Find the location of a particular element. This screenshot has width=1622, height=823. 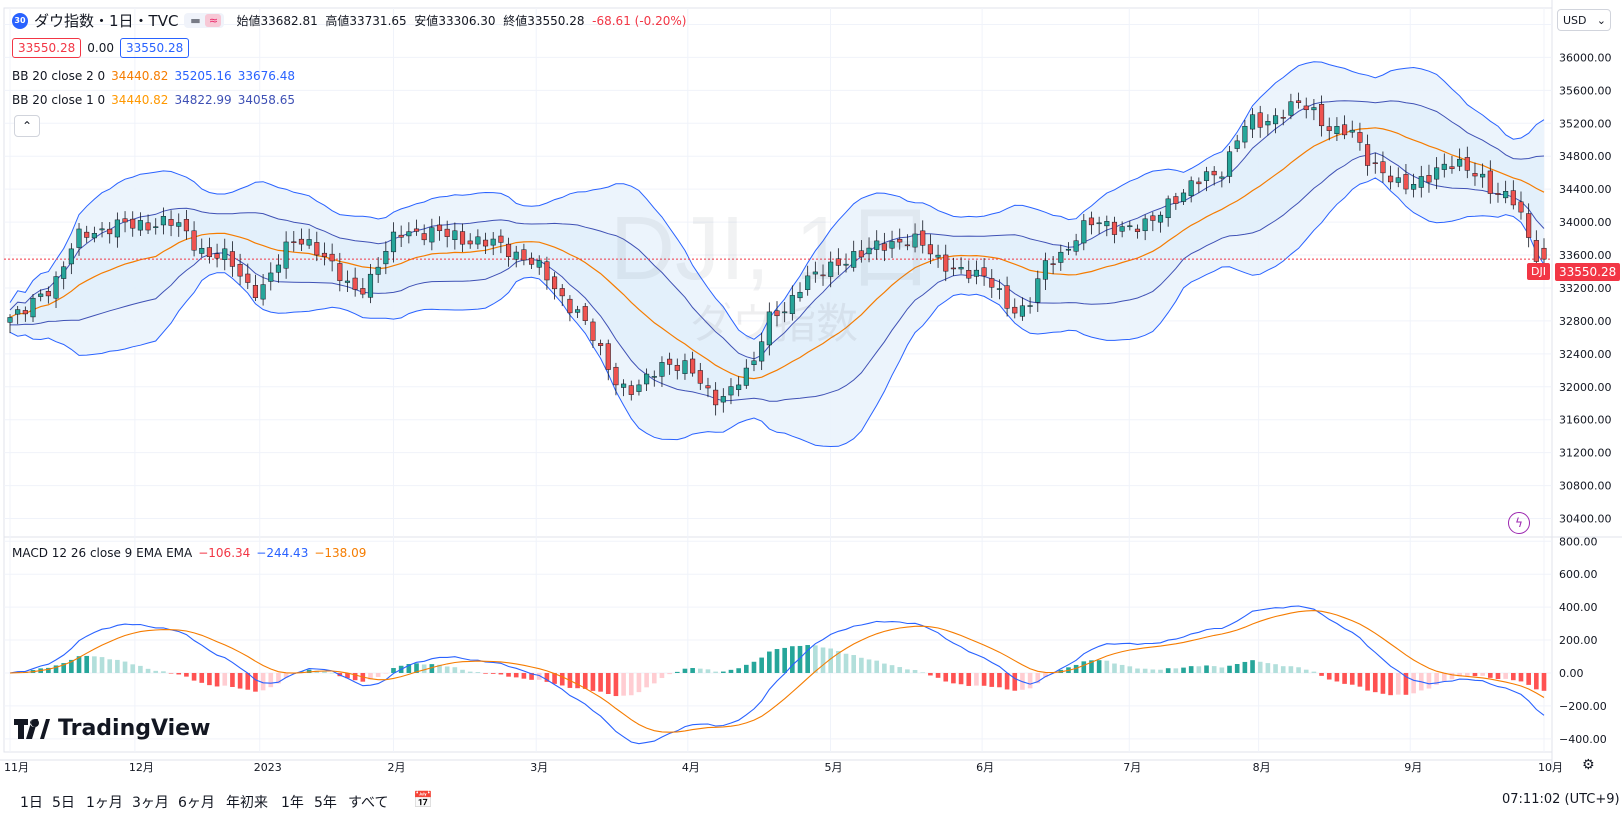

ask-price: 33550.28 is located at coordinates (154, 48).